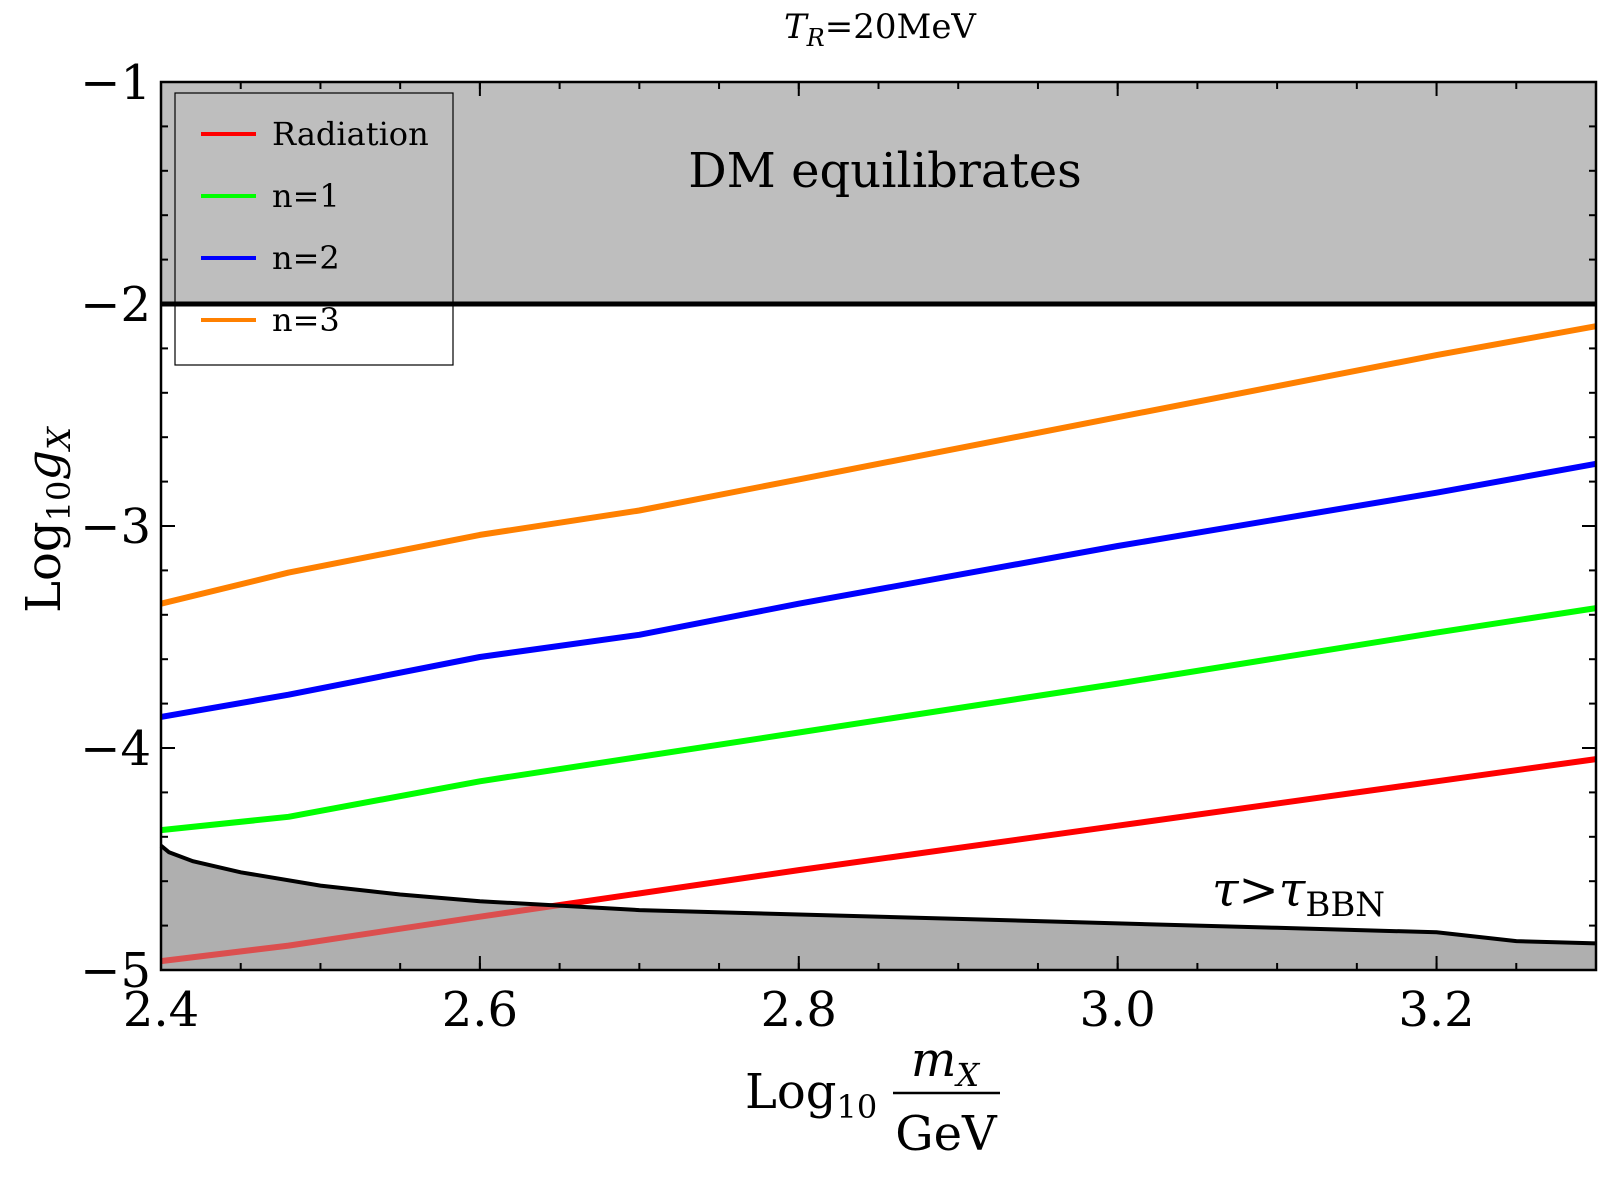 The height and width of the screenshot is (1179, 1600). Describe the element at coordinates (306, 320) in the screenshot. I see `legend-label-n3: n=3` at that location.